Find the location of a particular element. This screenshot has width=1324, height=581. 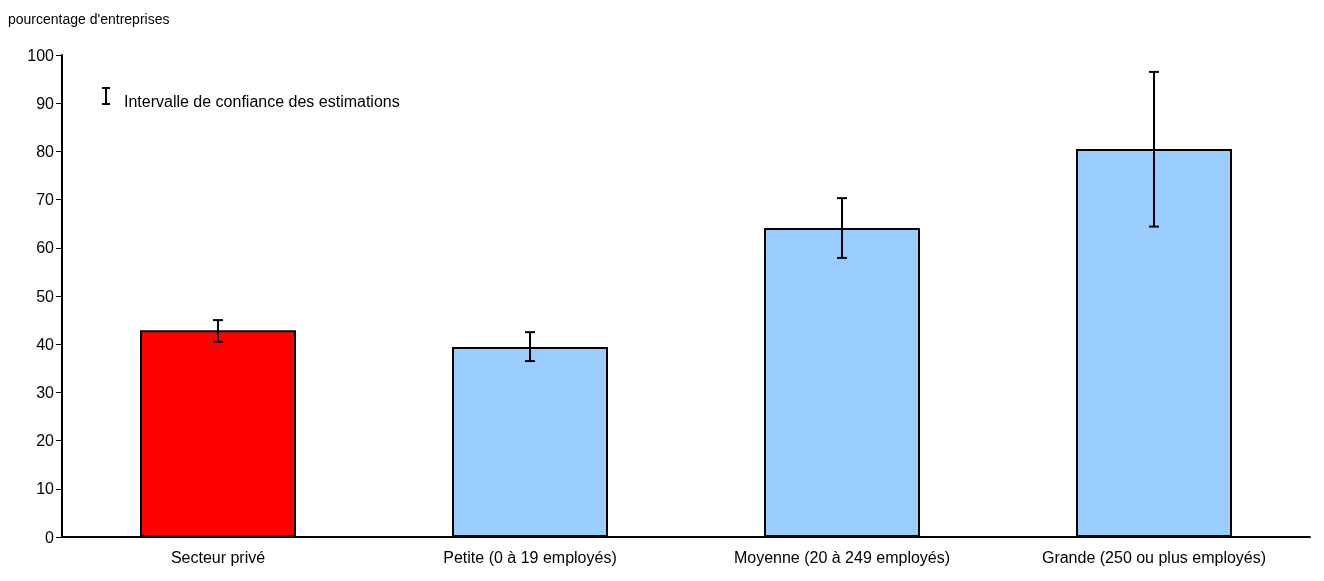

y-tick-label: 90 is located at coordinates (45, 103).